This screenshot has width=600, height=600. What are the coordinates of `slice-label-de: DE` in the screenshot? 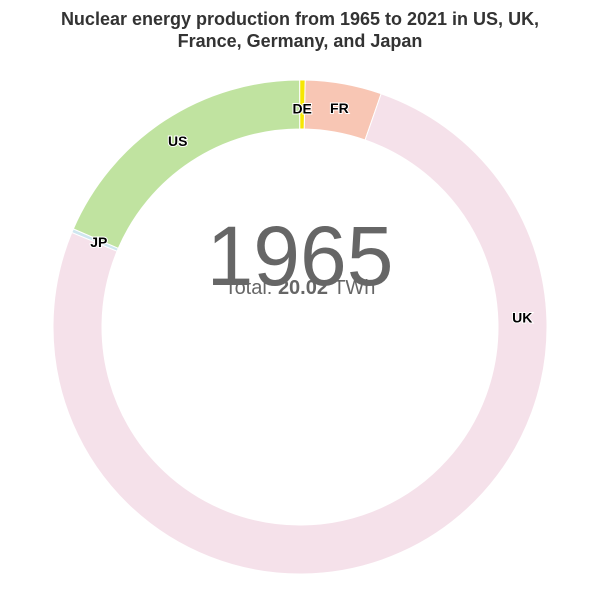 It's located at (301, 109).